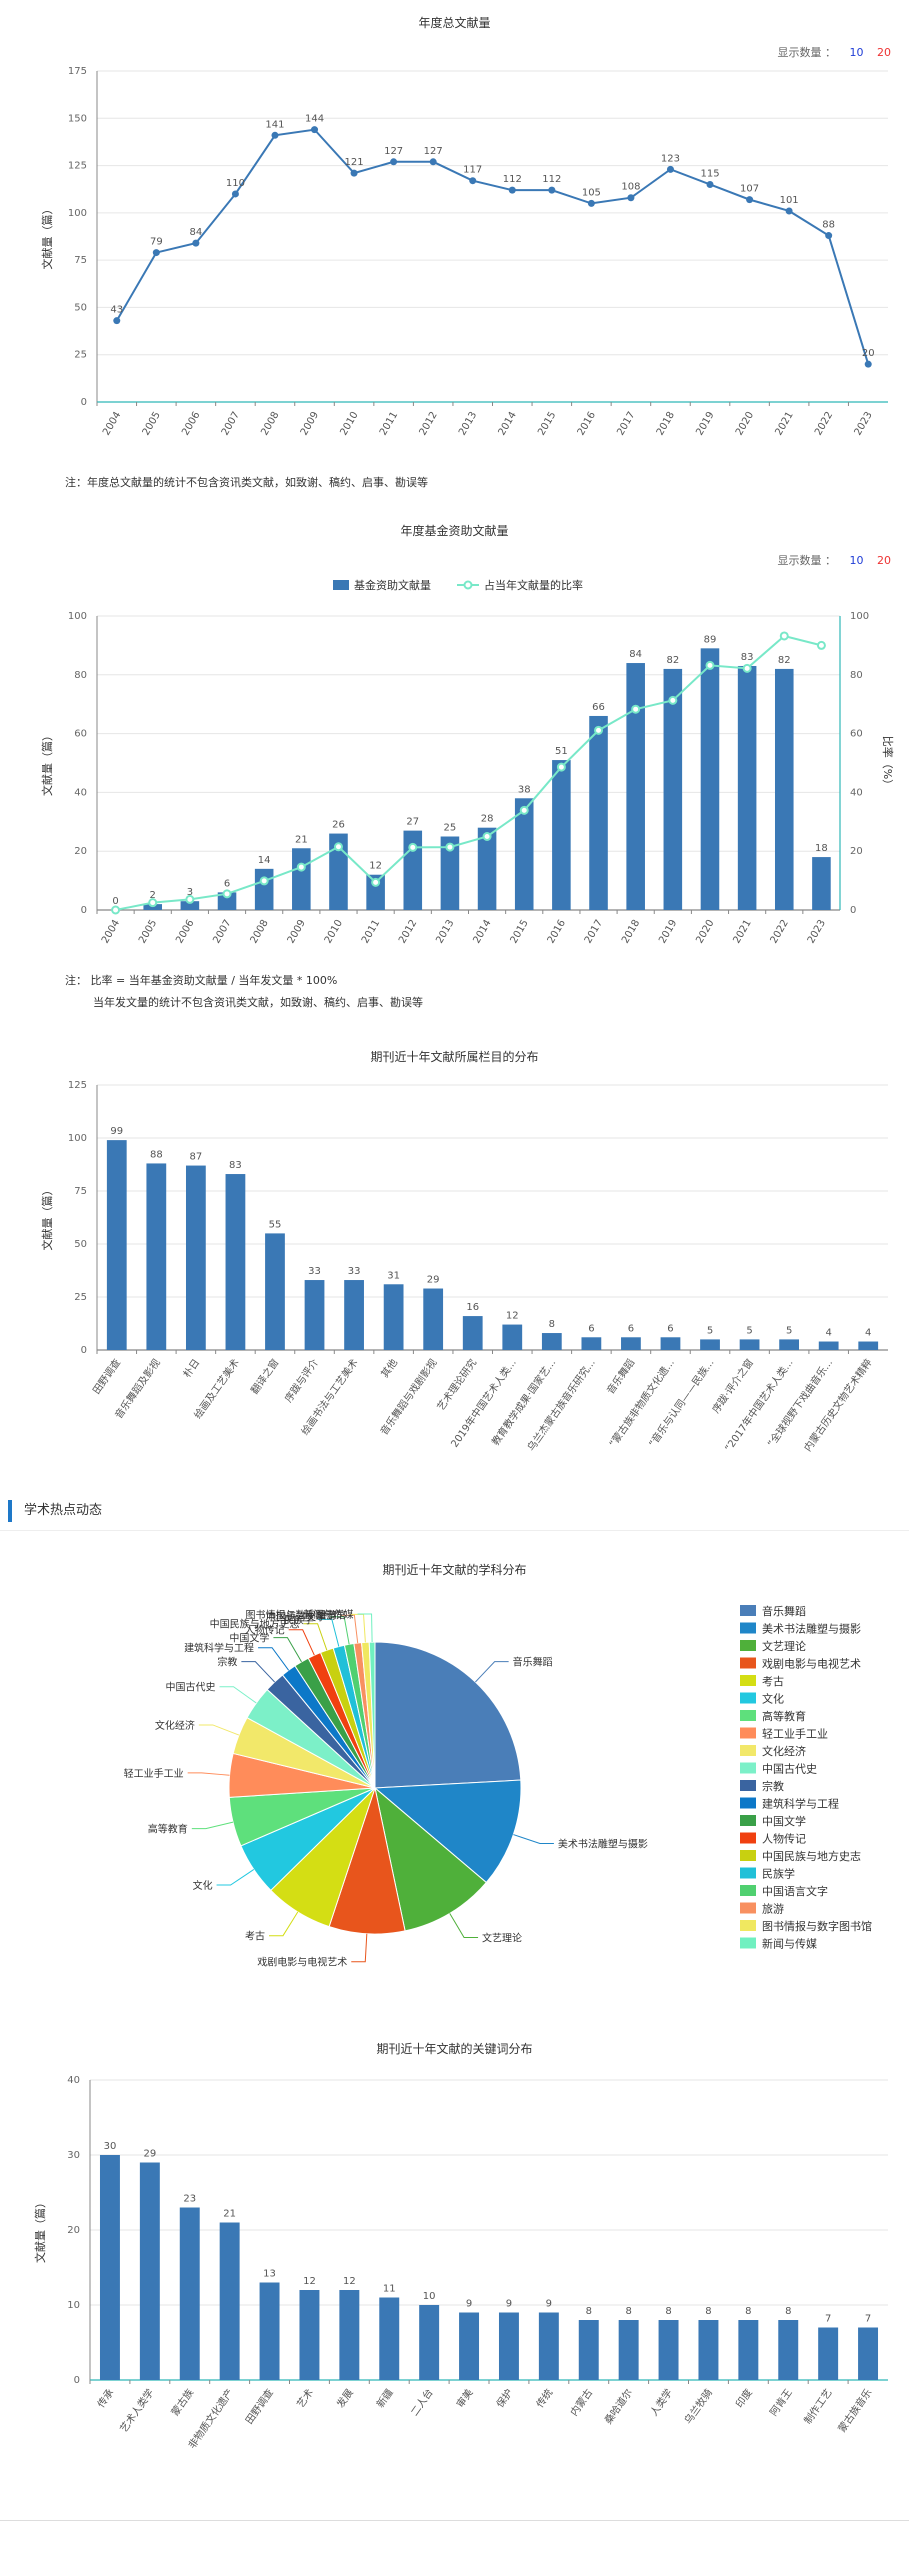 This screenshot has width=909, height=2567. I want to click on data-label: 18, so click(821, 848).